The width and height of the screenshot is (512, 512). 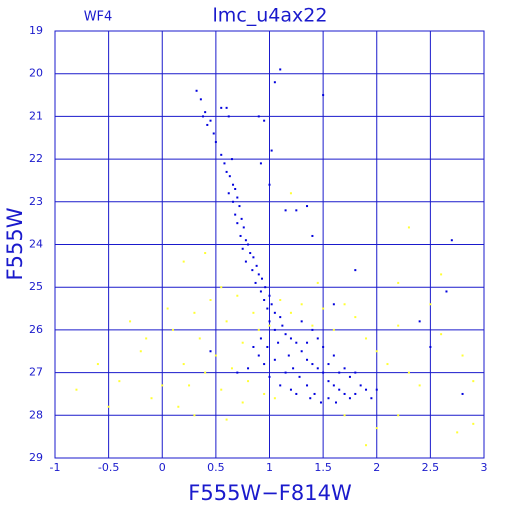 What do you see at coordinates (162, 467) in the screenshot?
I see `x-tick-label: 0` at bounding box center [162, 467].